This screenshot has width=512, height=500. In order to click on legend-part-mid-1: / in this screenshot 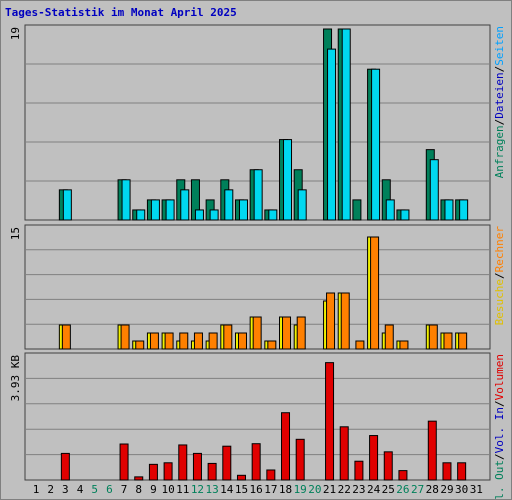, I will do `click(499, 275)`.